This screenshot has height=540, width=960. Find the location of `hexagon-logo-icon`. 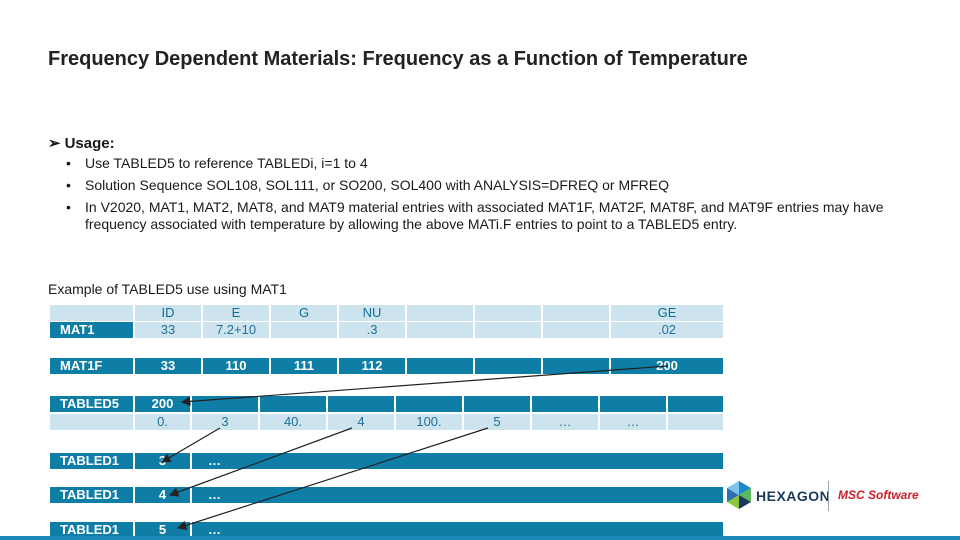

hexagon-logo-icon is located at coordinates (739, 495).